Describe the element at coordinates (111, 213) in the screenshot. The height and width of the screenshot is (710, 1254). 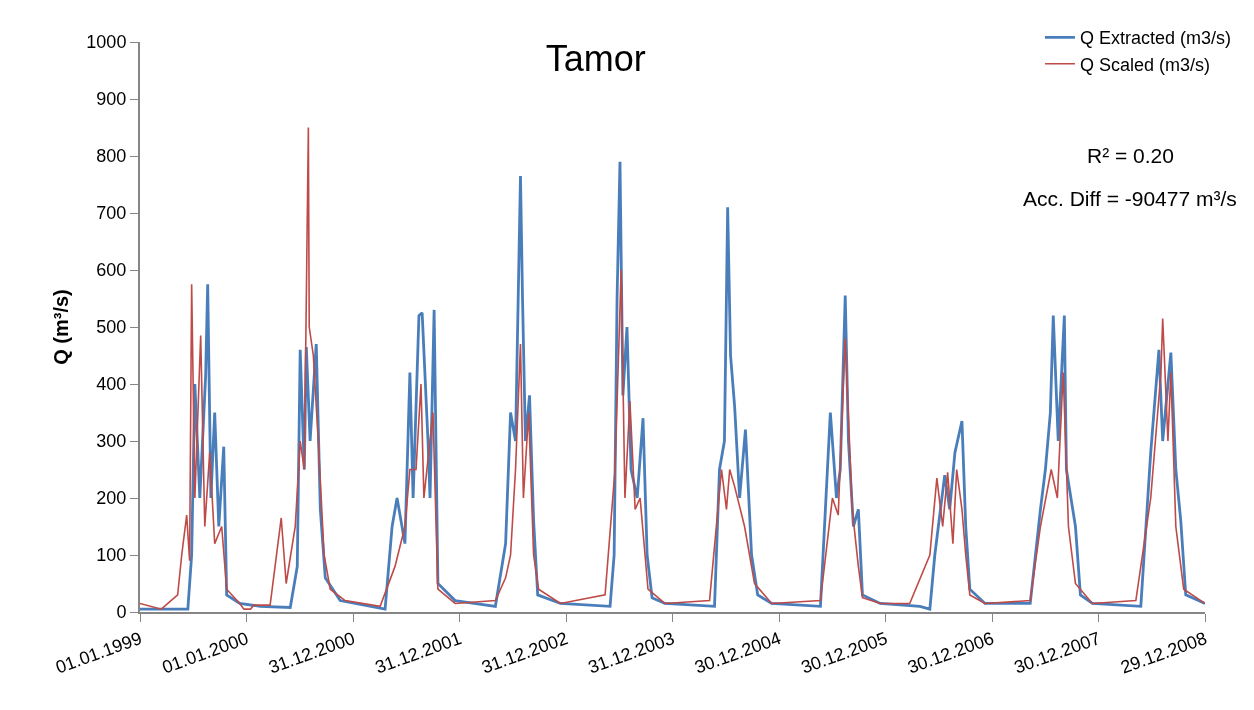
I see `y-tick-label: 700` at that location.